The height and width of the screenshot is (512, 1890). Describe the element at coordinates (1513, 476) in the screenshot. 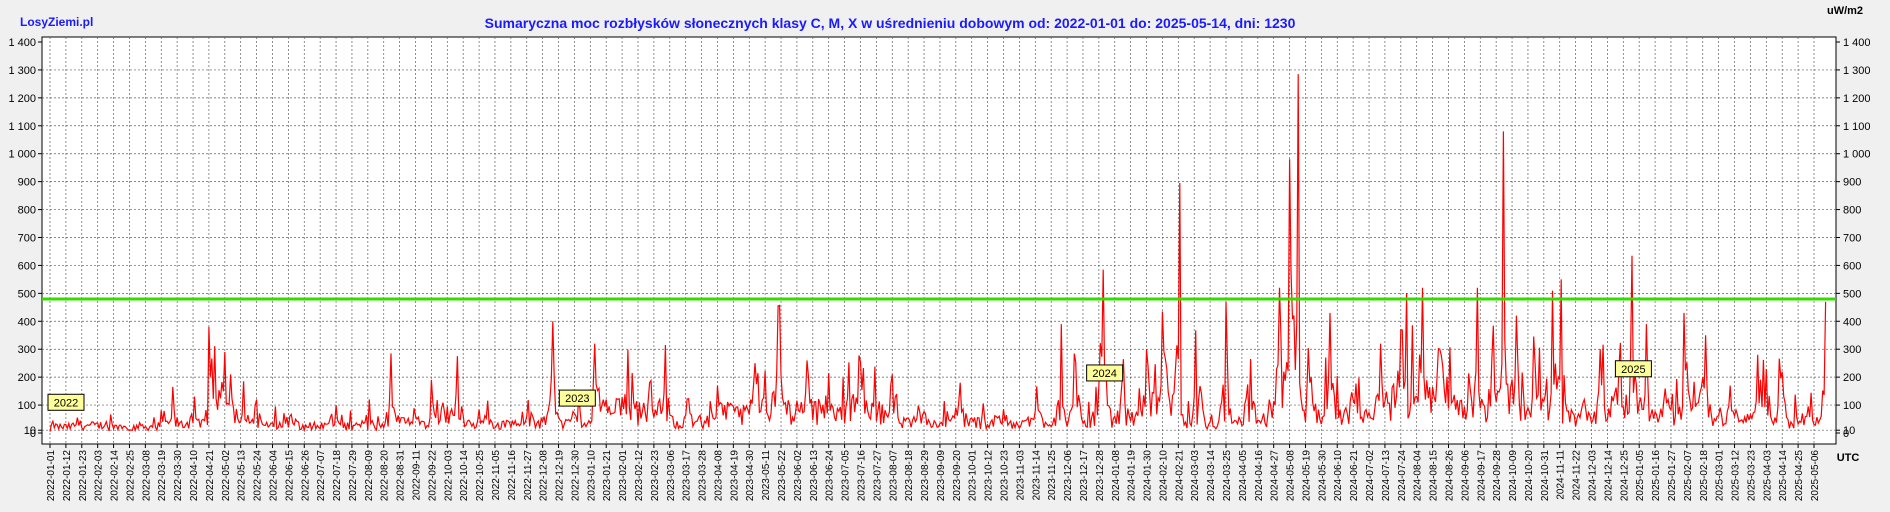

I see `x-tick-label: 2024-10-09` at that location.